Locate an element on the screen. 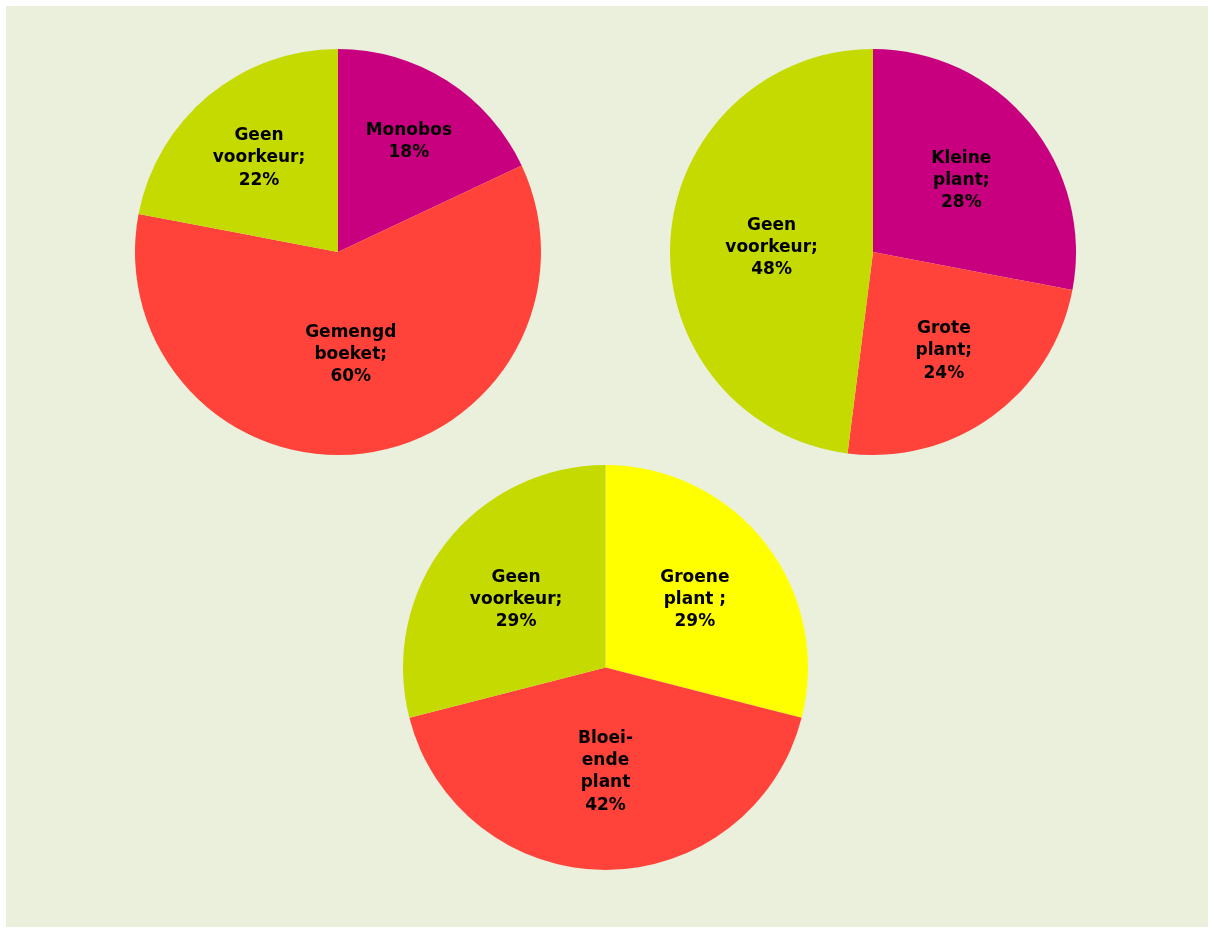 The width and height of the screenshot is (1214, 933). slice-label: Groene plant ; 29% is located at coordinates (695, 598).